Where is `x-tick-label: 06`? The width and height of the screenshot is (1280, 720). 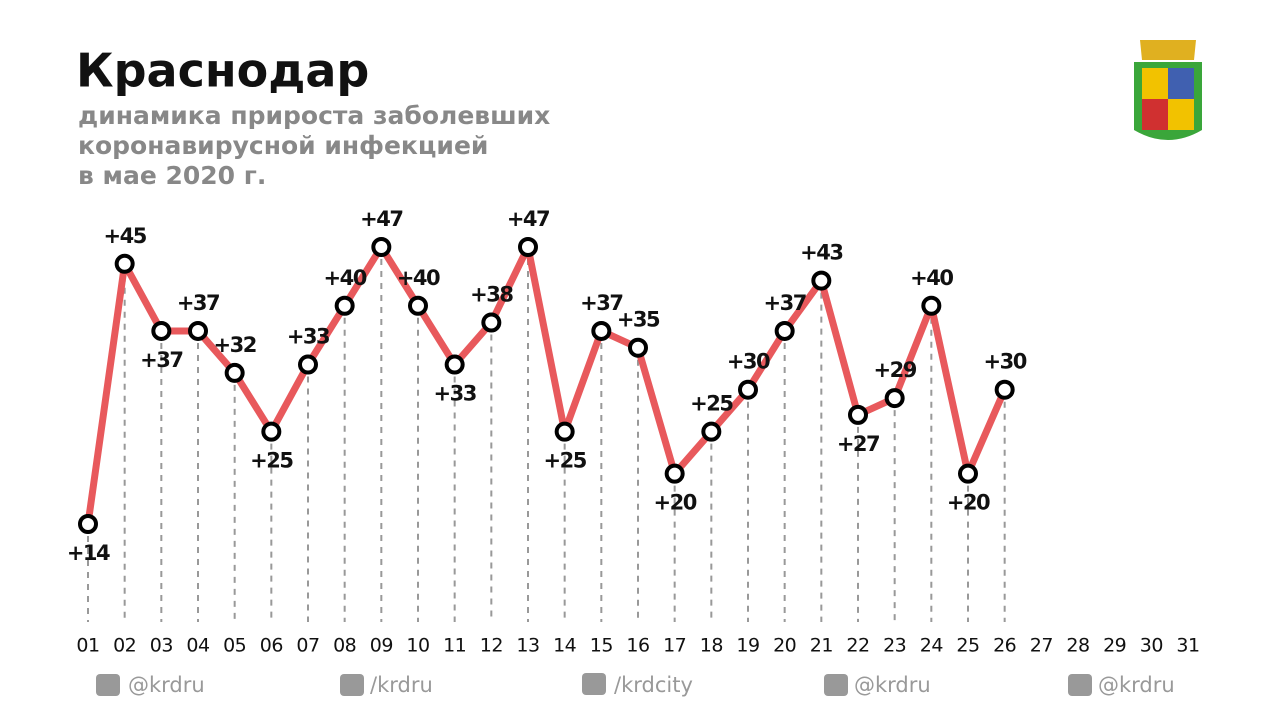 x-tick-label: 06 is located at coordinates (271, 646).